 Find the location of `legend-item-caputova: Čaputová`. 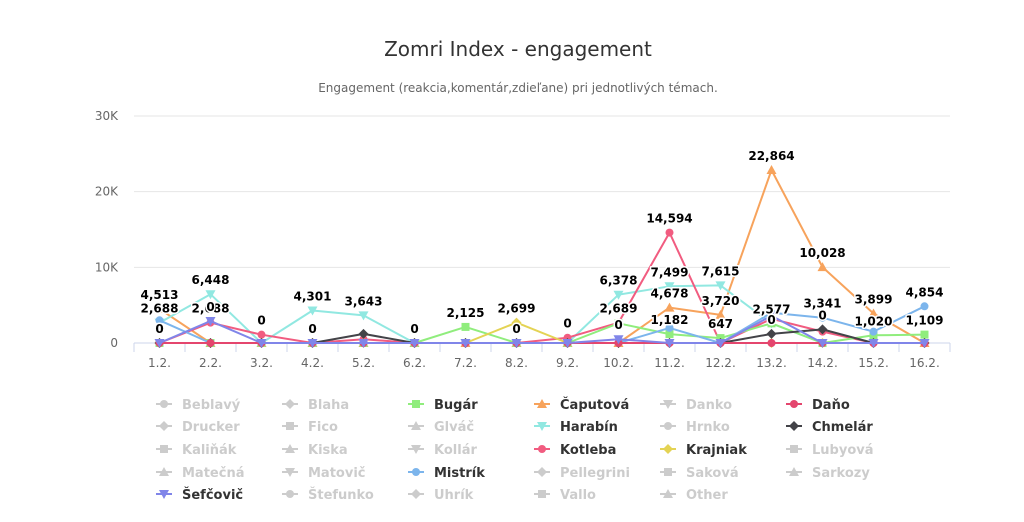

legend-item-caputova: Čaputová is located at coordinates (581, 405).